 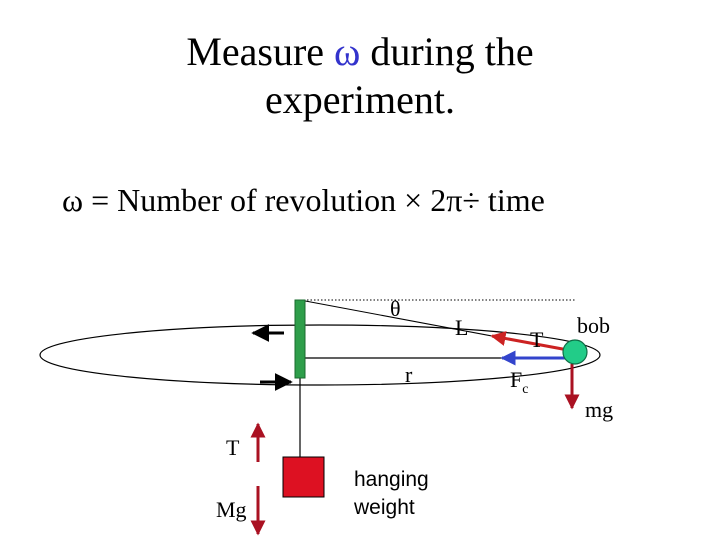 What do you see at coordinates (391, 479) in the screenshot?
I see `hanging-weight-label-line-1: hanging` at bounding box center [391, 479].